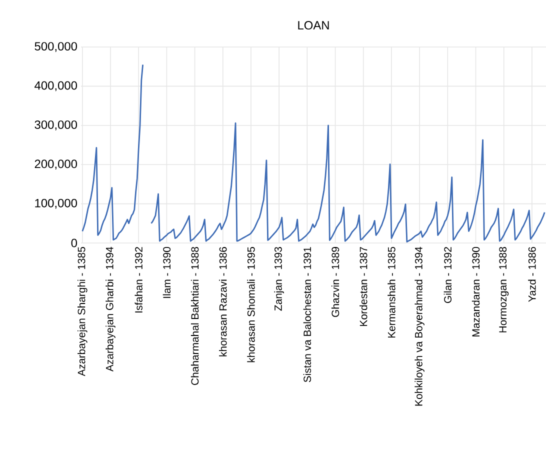 The width and height of the screenshot is (546, 476). Describe the element at coordinates (56, 165) in the screenshot. I see `y-tick-label: 200,000` at that location.